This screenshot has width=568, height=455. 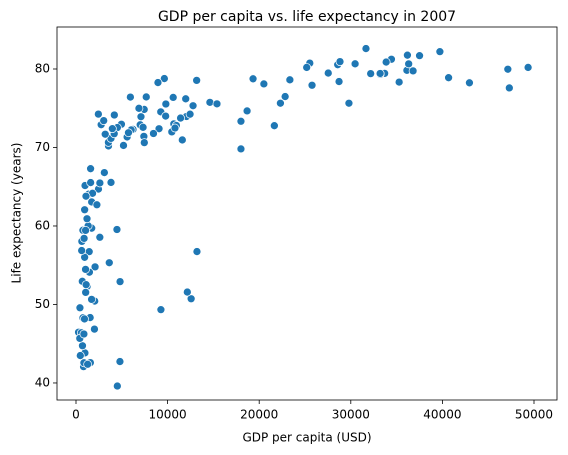 What do you see at coordinates (42, 382) in the screenshot?
I see `y-tick-label: 40` at bounding box center [42, 382].